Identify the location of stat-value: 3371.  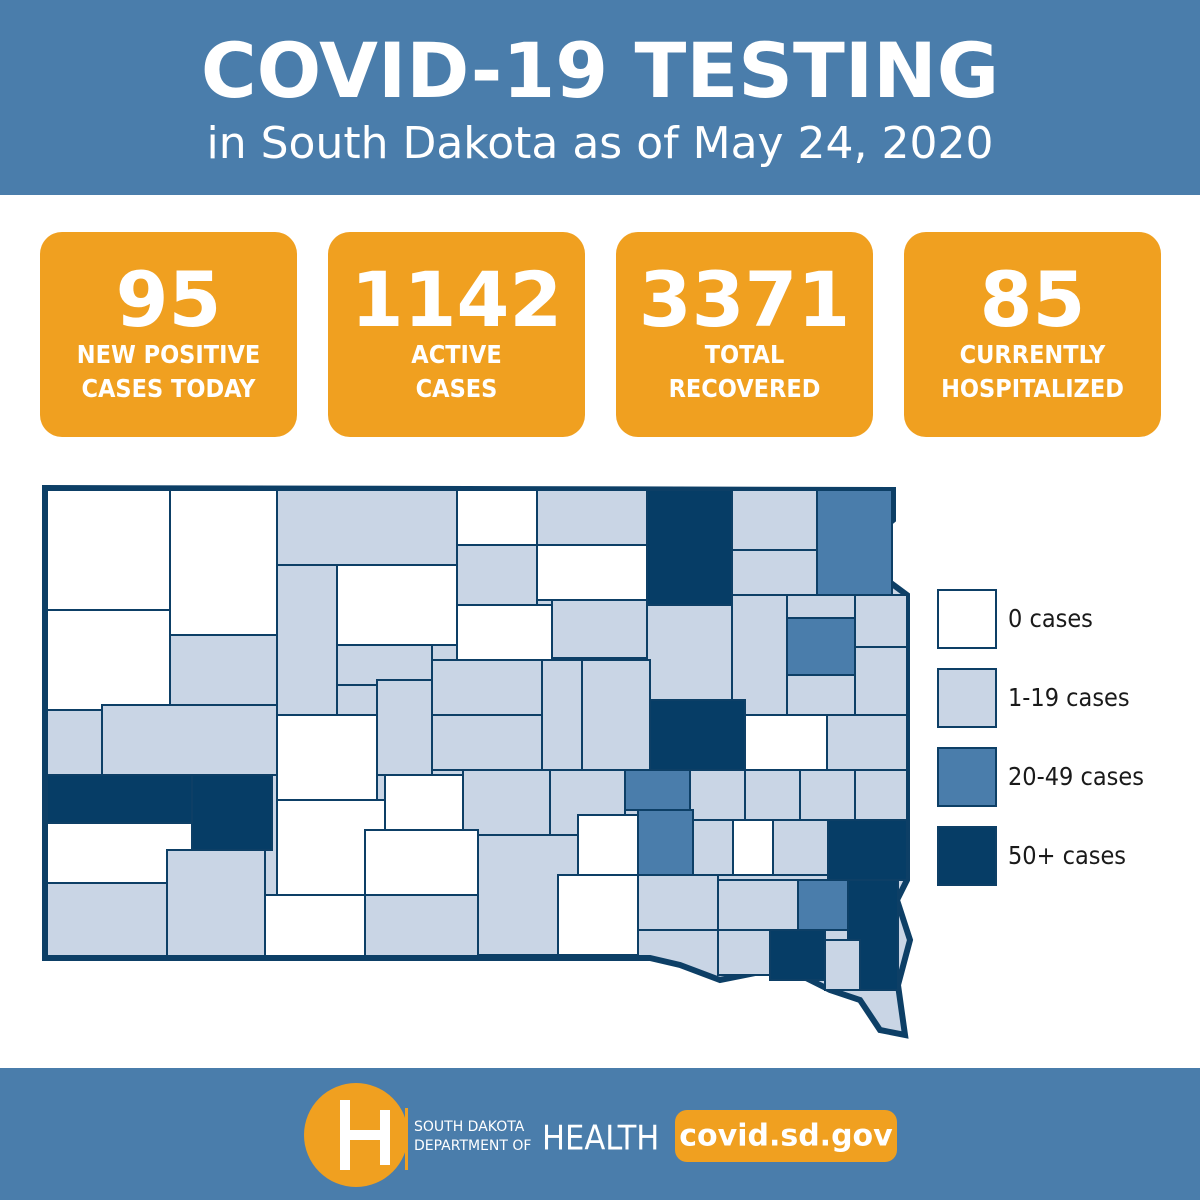
(745, 299).